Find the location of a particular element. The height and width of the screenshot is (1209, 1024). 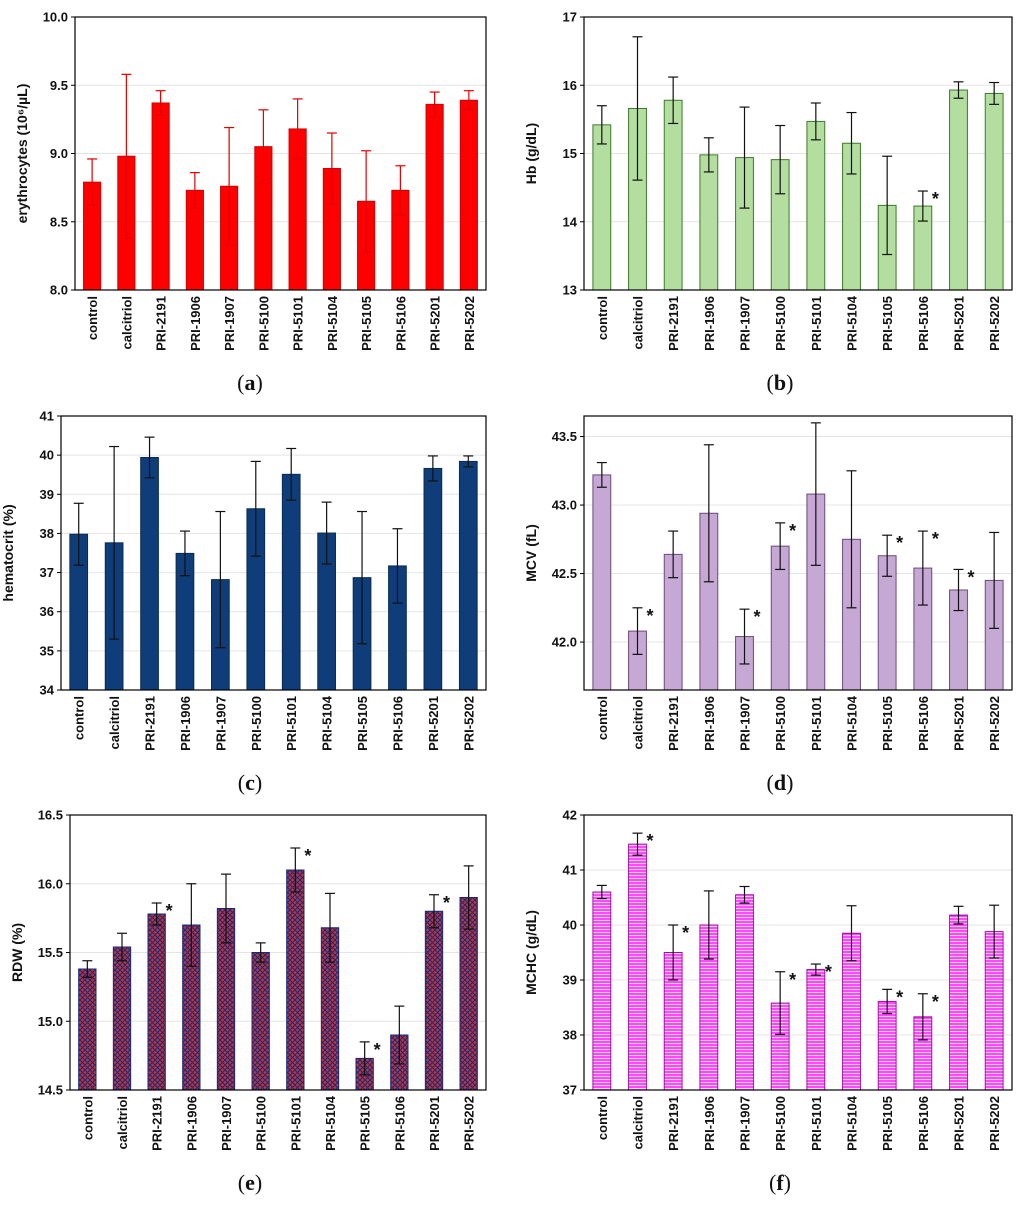

y-tick-label: 16 is located at coordinates (570, 85).